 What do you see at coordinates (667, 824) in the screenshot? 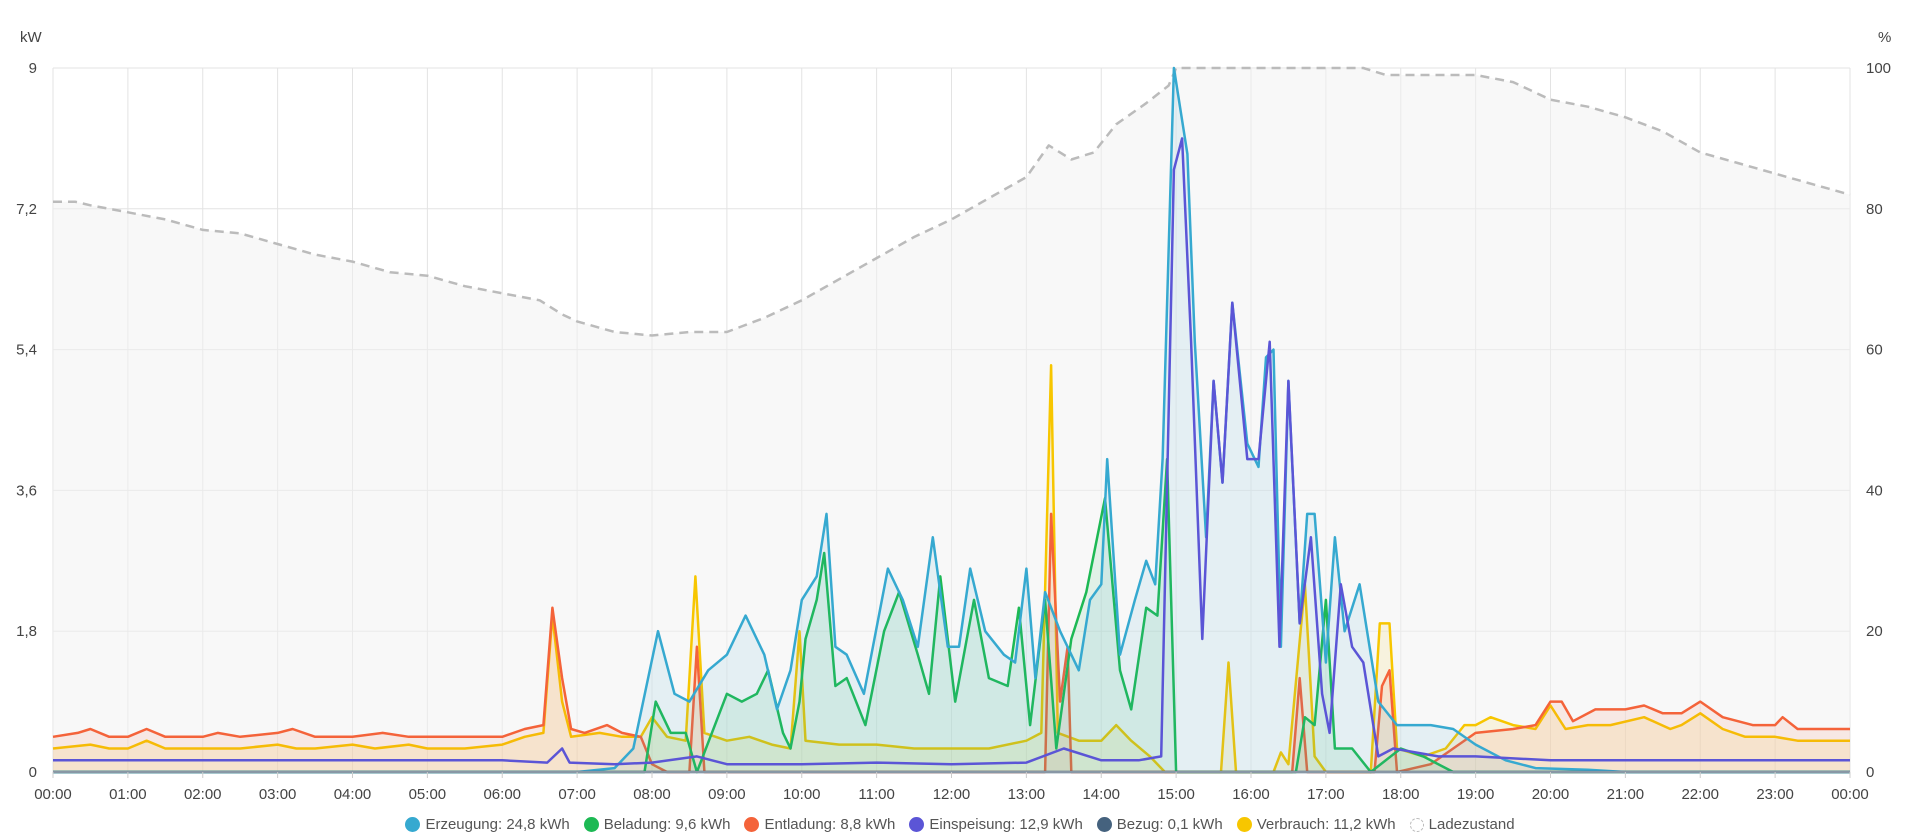
I see `legend-label: Beladung: 9,6 kWh` at bounding box center [667, 824].